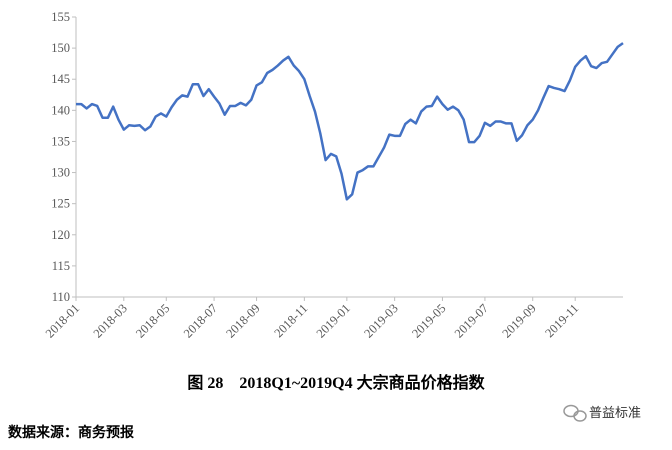  Describe the element at coordinates (200, 320) in the screenshot. I see `x-tick-label: 2018-07` at that location.